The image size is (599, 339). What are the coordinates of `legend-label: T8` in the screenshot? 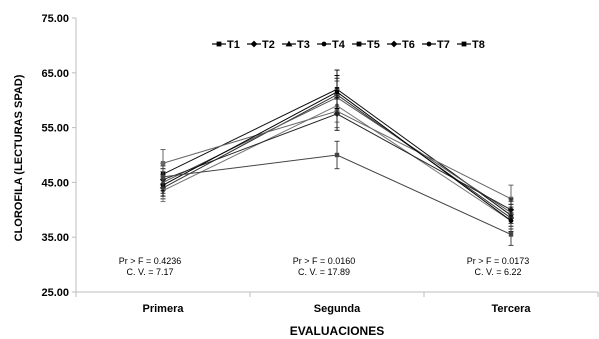 It's located at (478, 45).